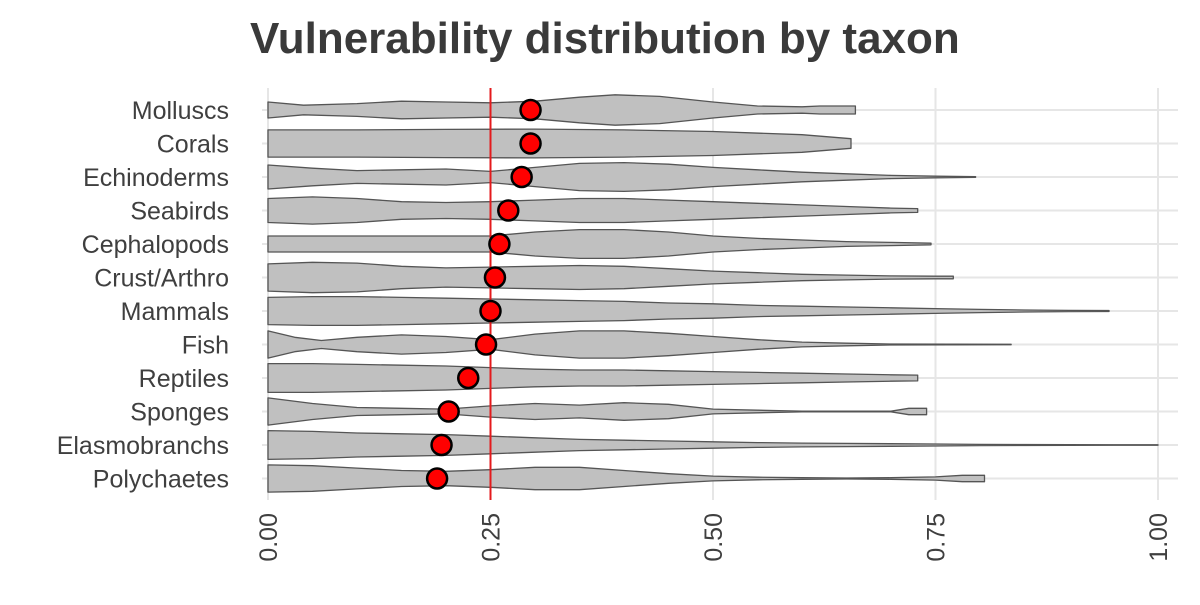 Image resolution: width=1200 pixels, height=605 pixels. What do you see at coordinates (156, 178) in the screenshot?
I see `y-tick-label: Echinoderms` at bounding box center [156, 178].